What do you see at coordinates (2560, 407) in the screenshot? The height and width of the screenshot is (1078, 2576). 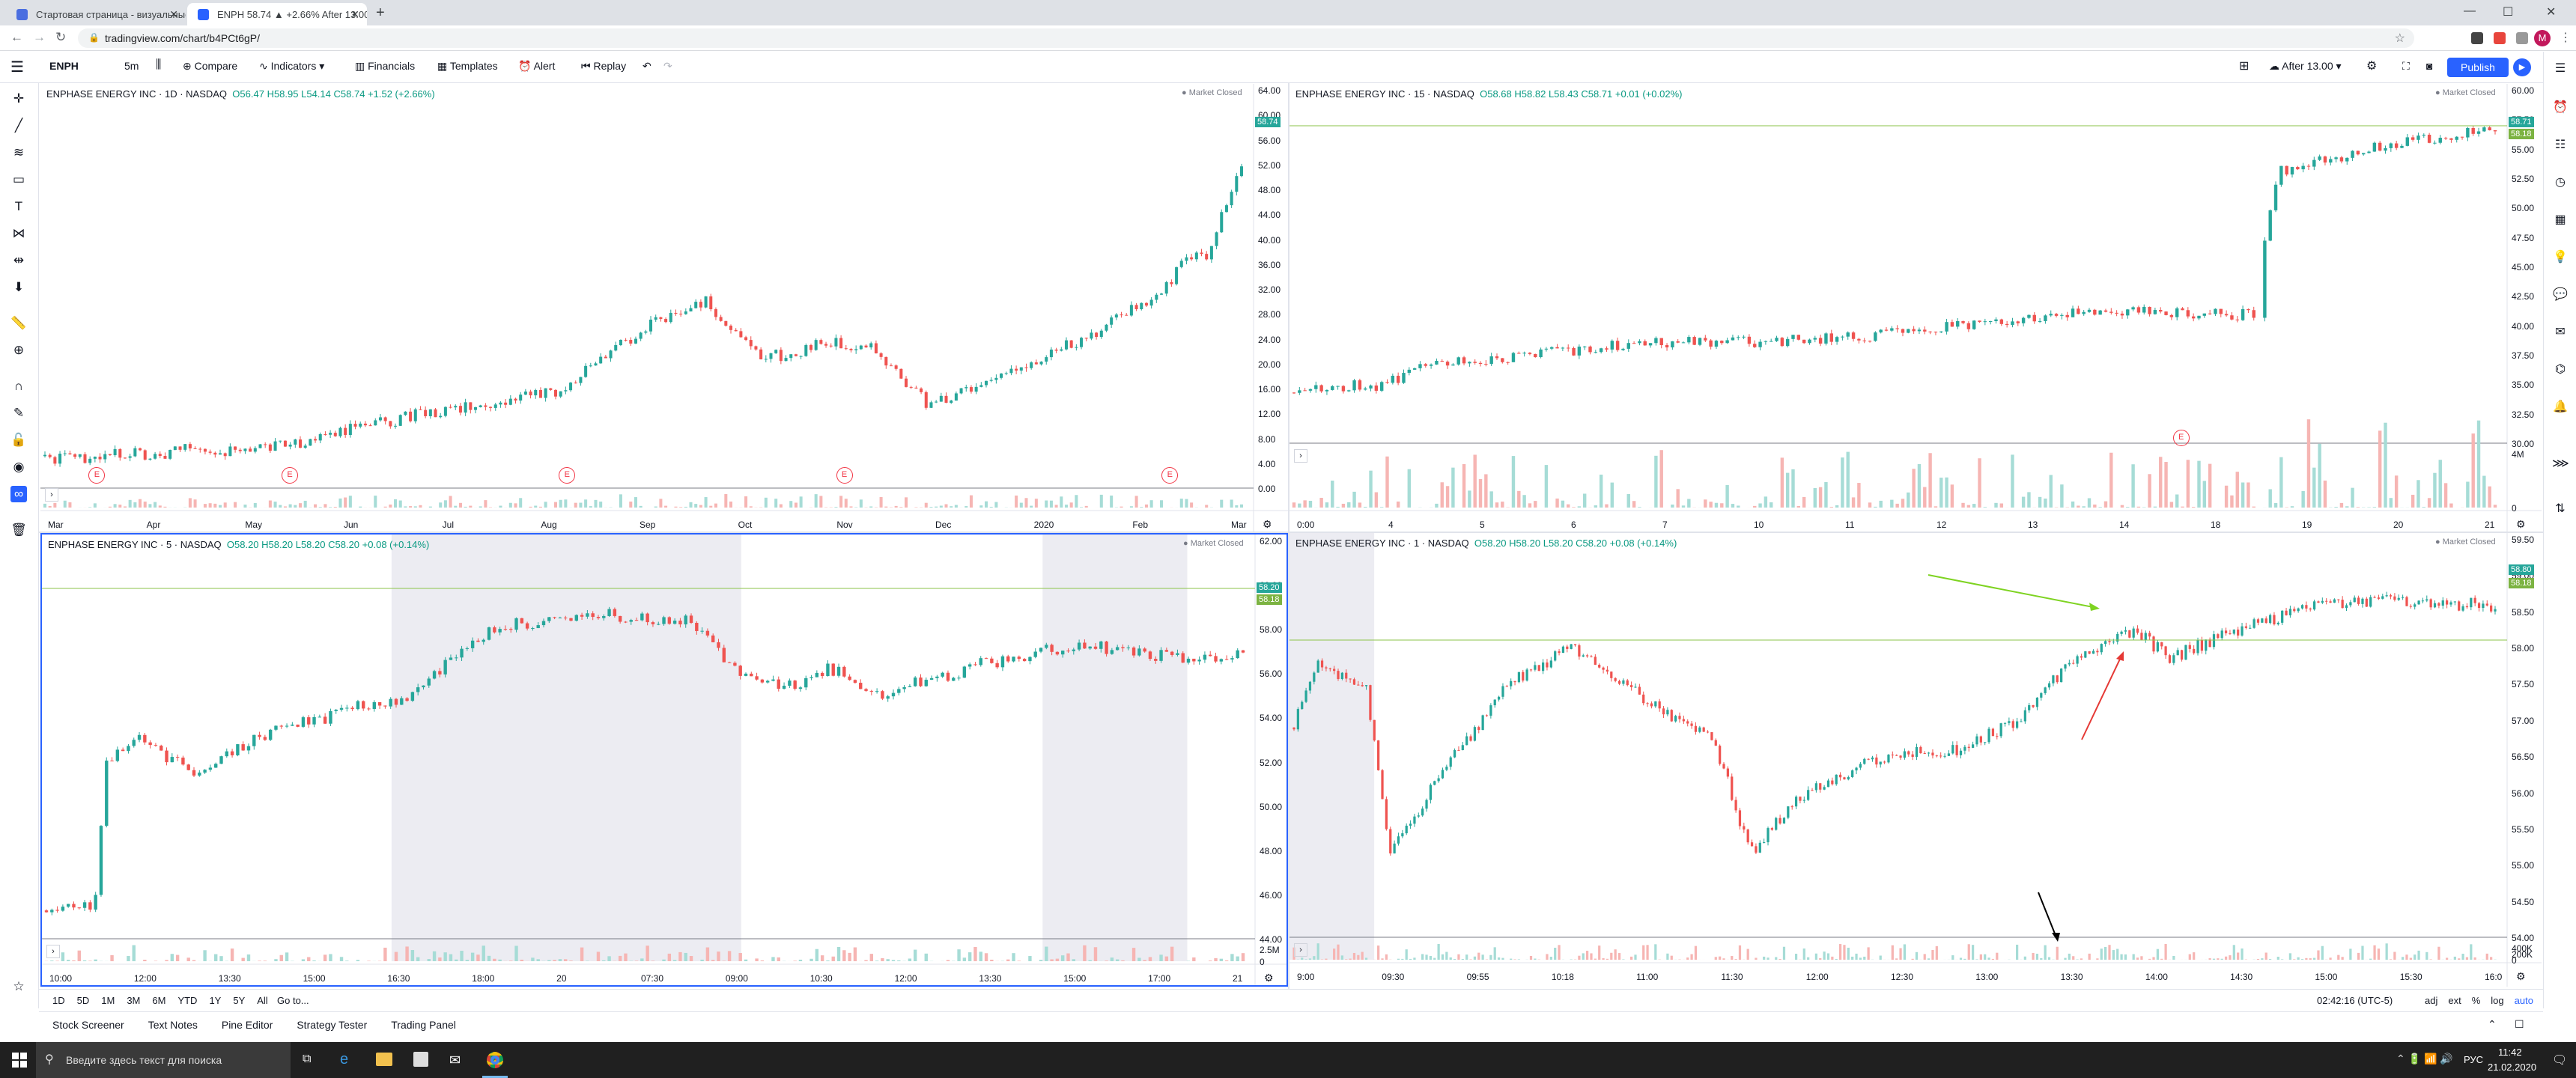 I see `notifications-icon: 🔔` at bounding box center [2560, 407].